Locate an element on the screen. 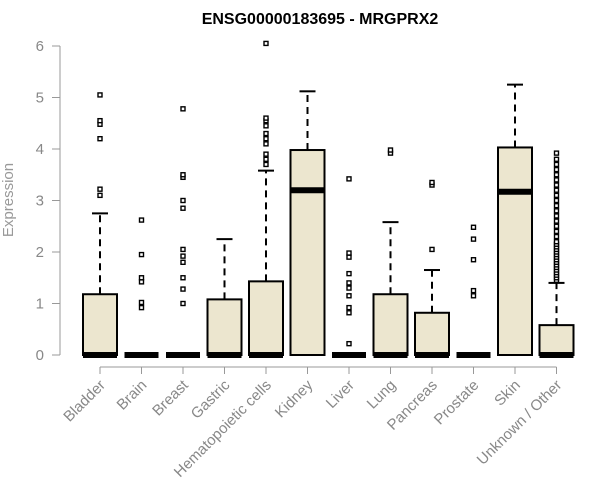 The height and width of the screenshot is (500, 600). y-tick-label: 0 is located at coordinates (40, 355).